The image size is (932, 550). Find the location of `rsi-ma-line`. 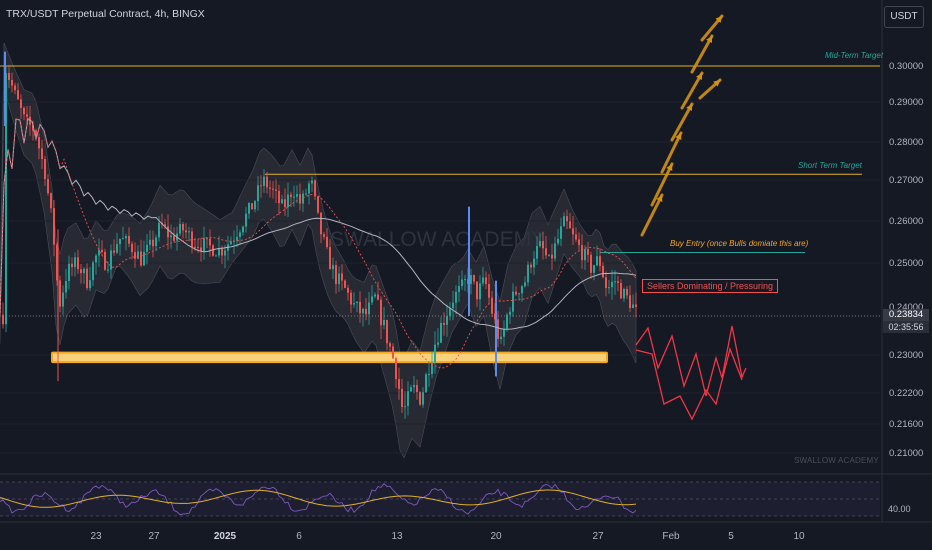

rsi-ma-line is located at coordinates (318, 498).